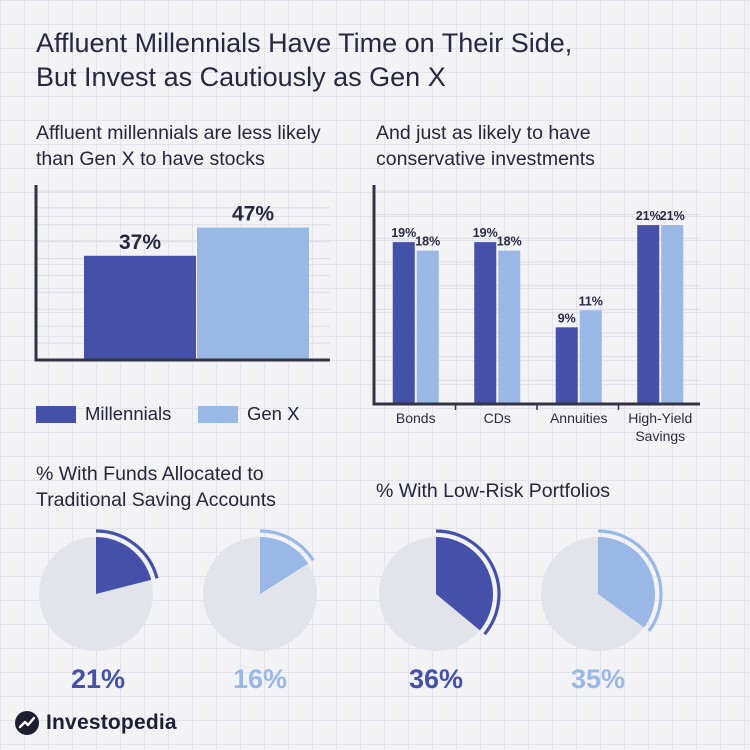  I want to click on stocks-bar-chart: 37% 47%, so click(182, 273).